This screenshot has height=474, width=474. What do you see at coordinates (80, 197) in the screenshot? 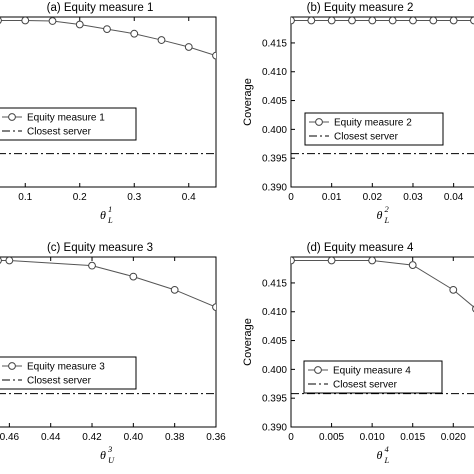
I see `x-tick-label: 0.2` at bounding box center [80, 197].